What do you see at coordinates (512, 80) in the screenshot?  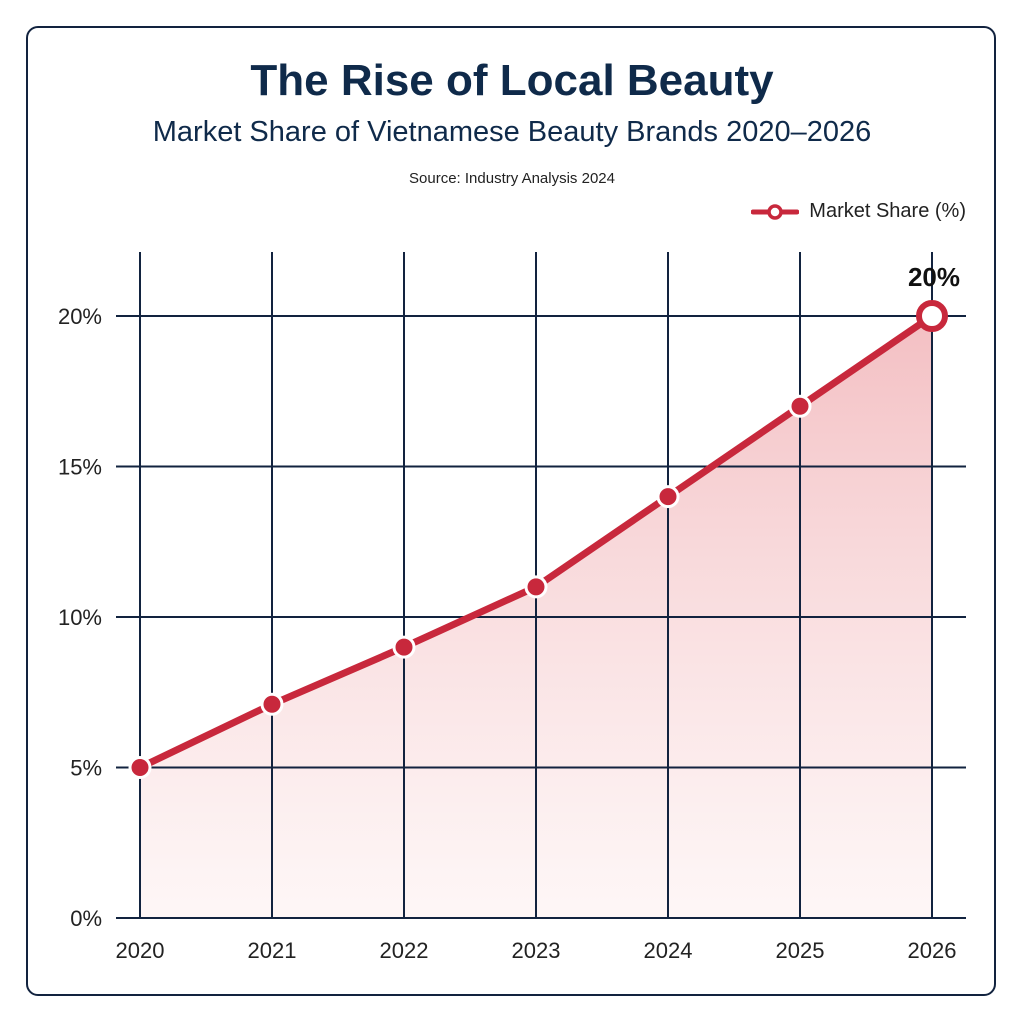 I see `chart-title: The Rise of Local Beauty` at bounding box center [512, 80].